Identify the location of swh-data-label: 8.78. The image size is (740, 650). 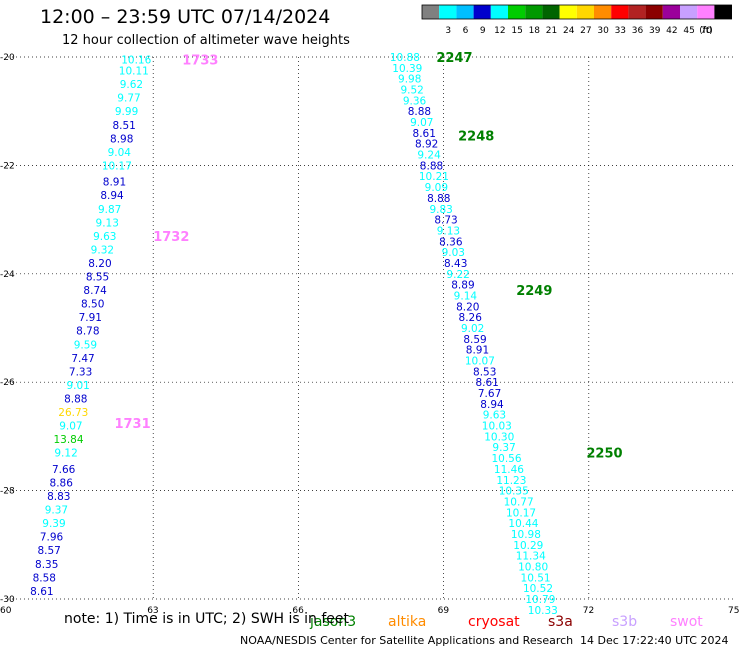
(87, 332).